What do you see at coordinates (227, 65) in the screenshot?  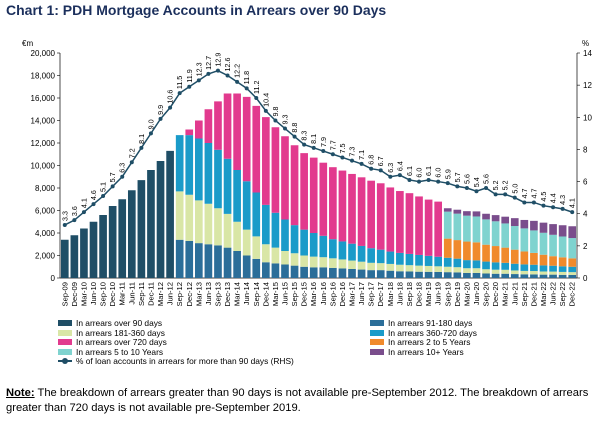 I see `pct-data-label: 12.6` at bounding box center [227, 65].